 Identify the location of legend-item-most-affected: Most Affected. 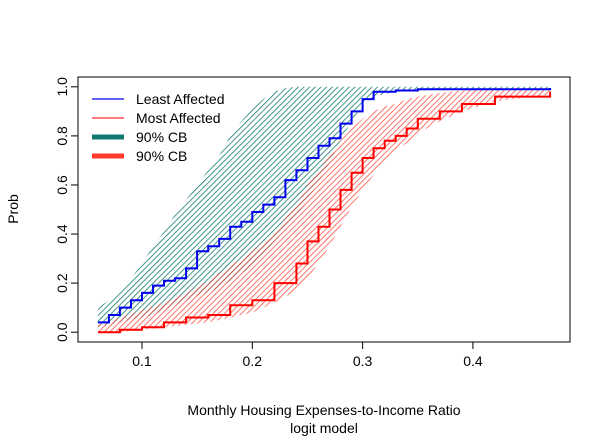
(156, 118).